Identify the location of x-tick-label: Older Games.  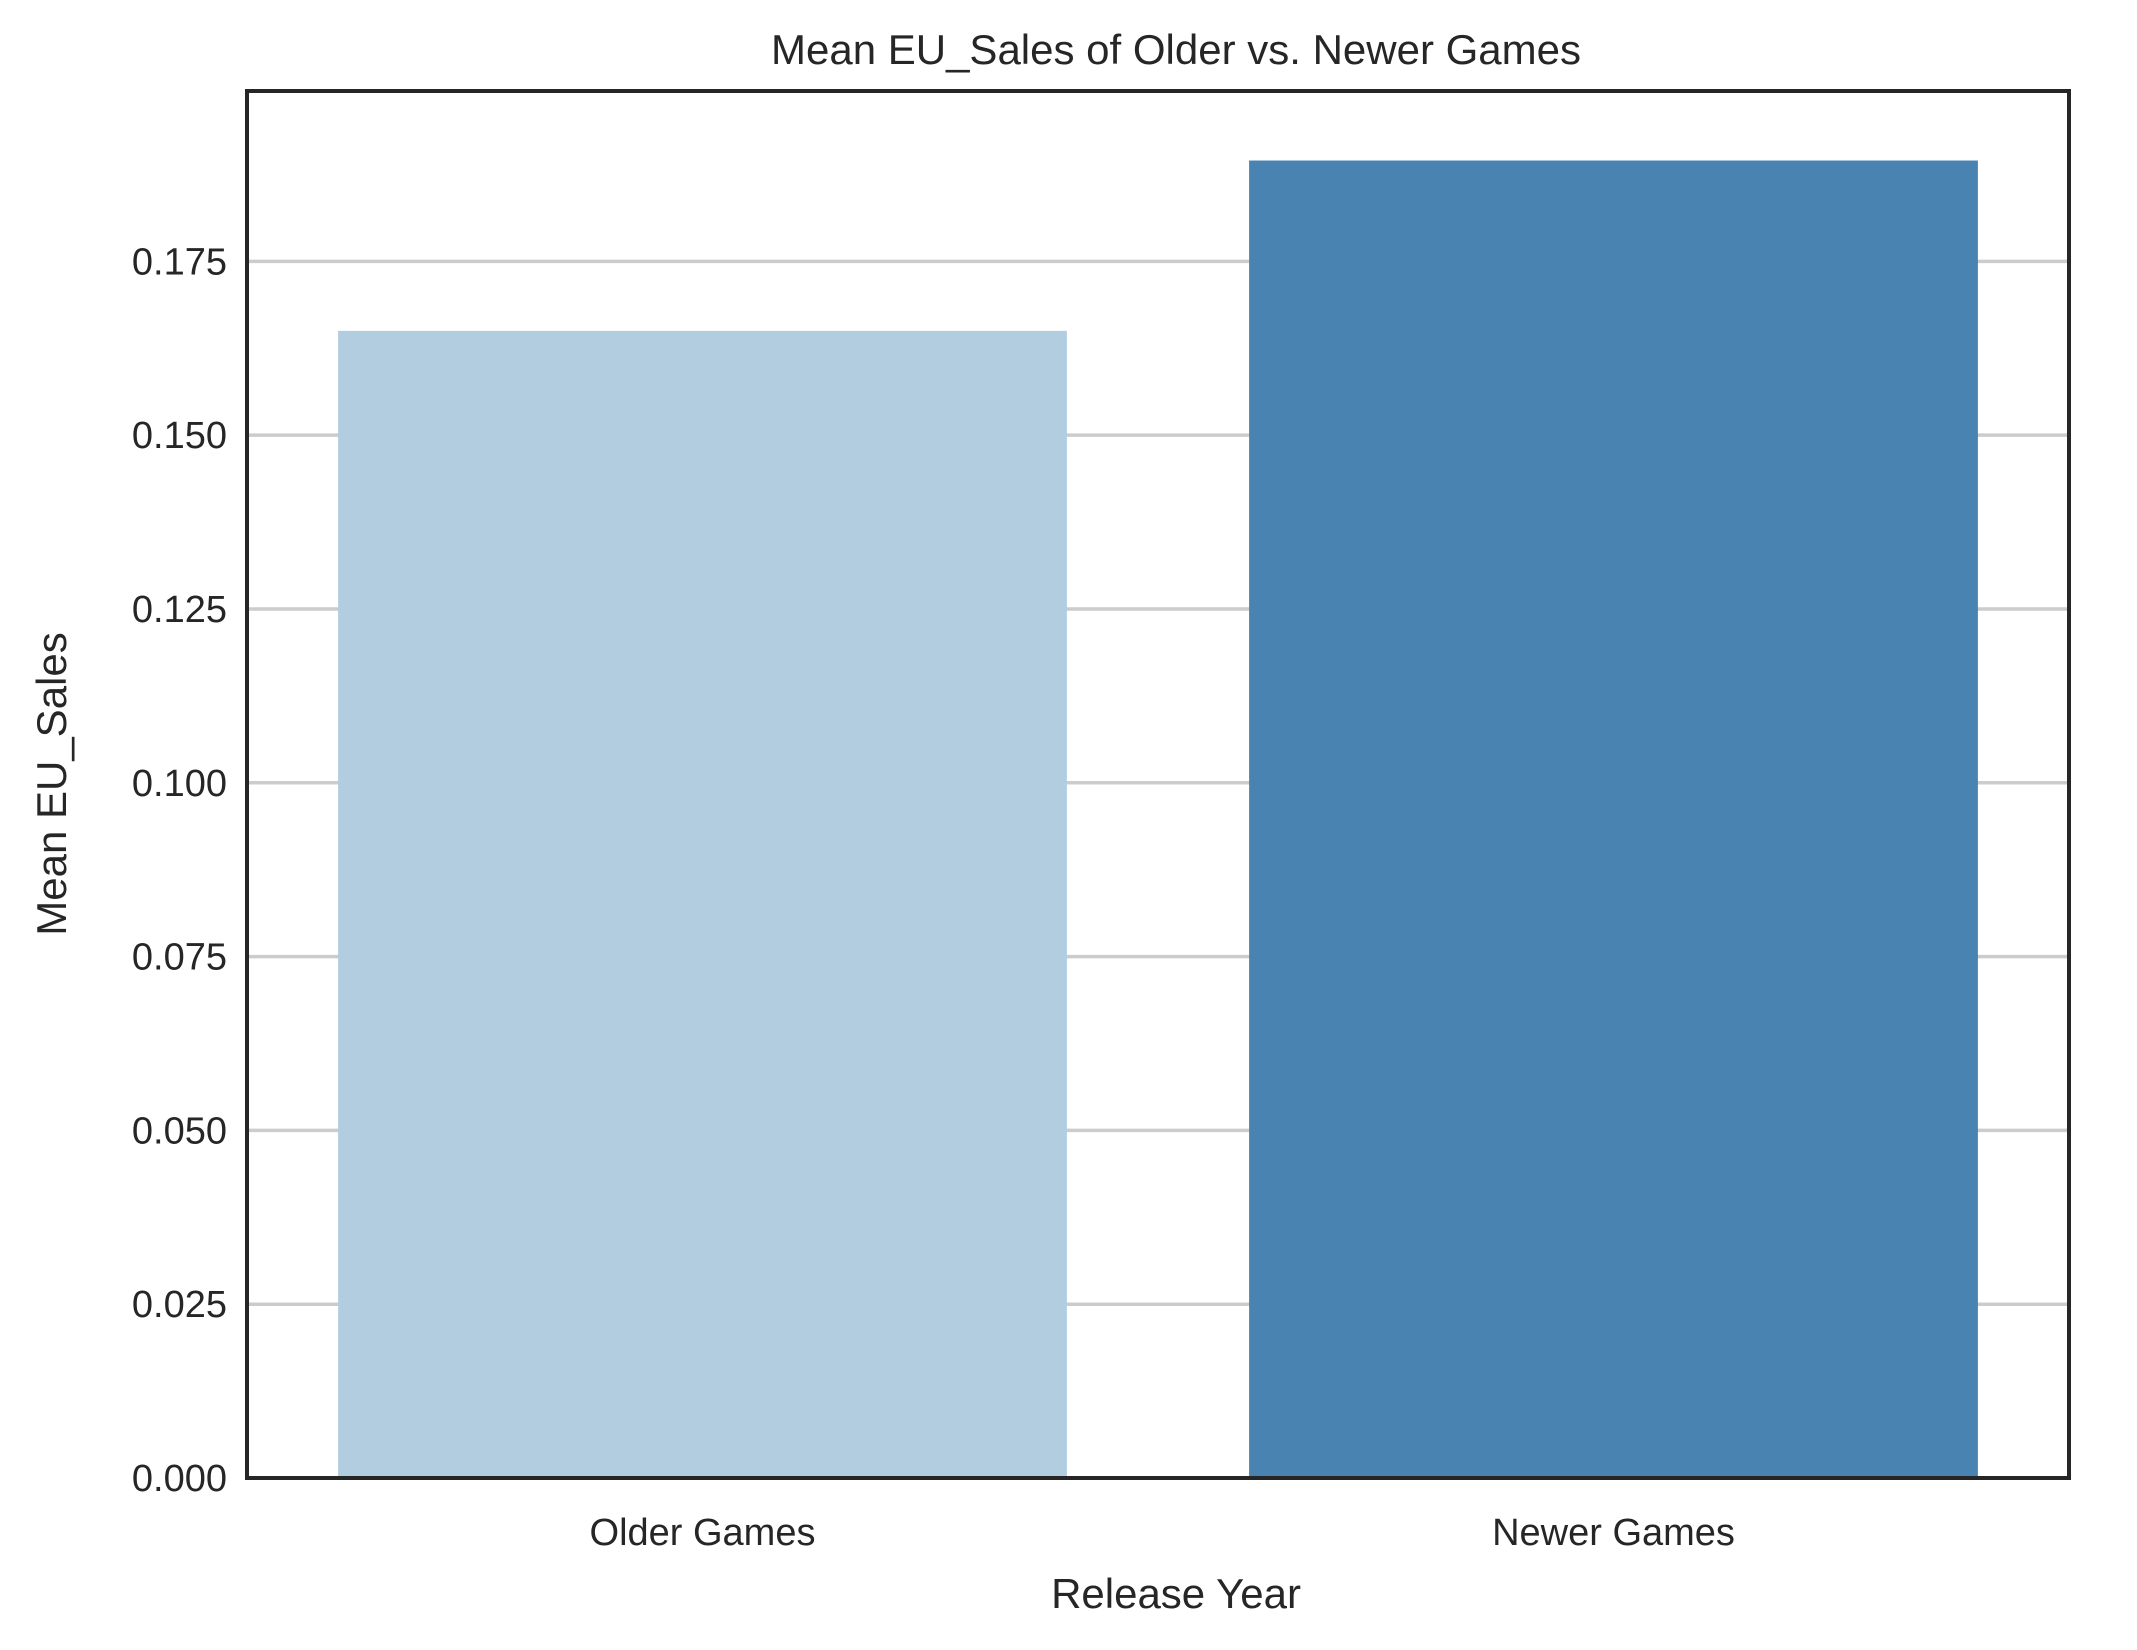
(703, 1533).